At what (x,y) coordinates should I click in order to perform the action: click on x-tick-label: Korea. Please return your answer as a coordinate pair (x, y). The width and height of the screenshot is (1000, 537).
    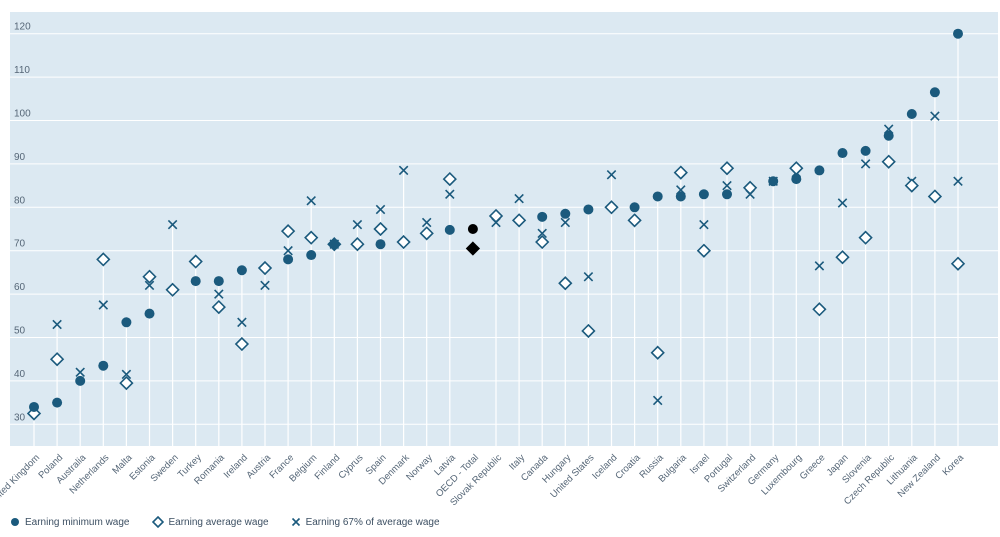
    Looking at the image, I should click on (953, 465).